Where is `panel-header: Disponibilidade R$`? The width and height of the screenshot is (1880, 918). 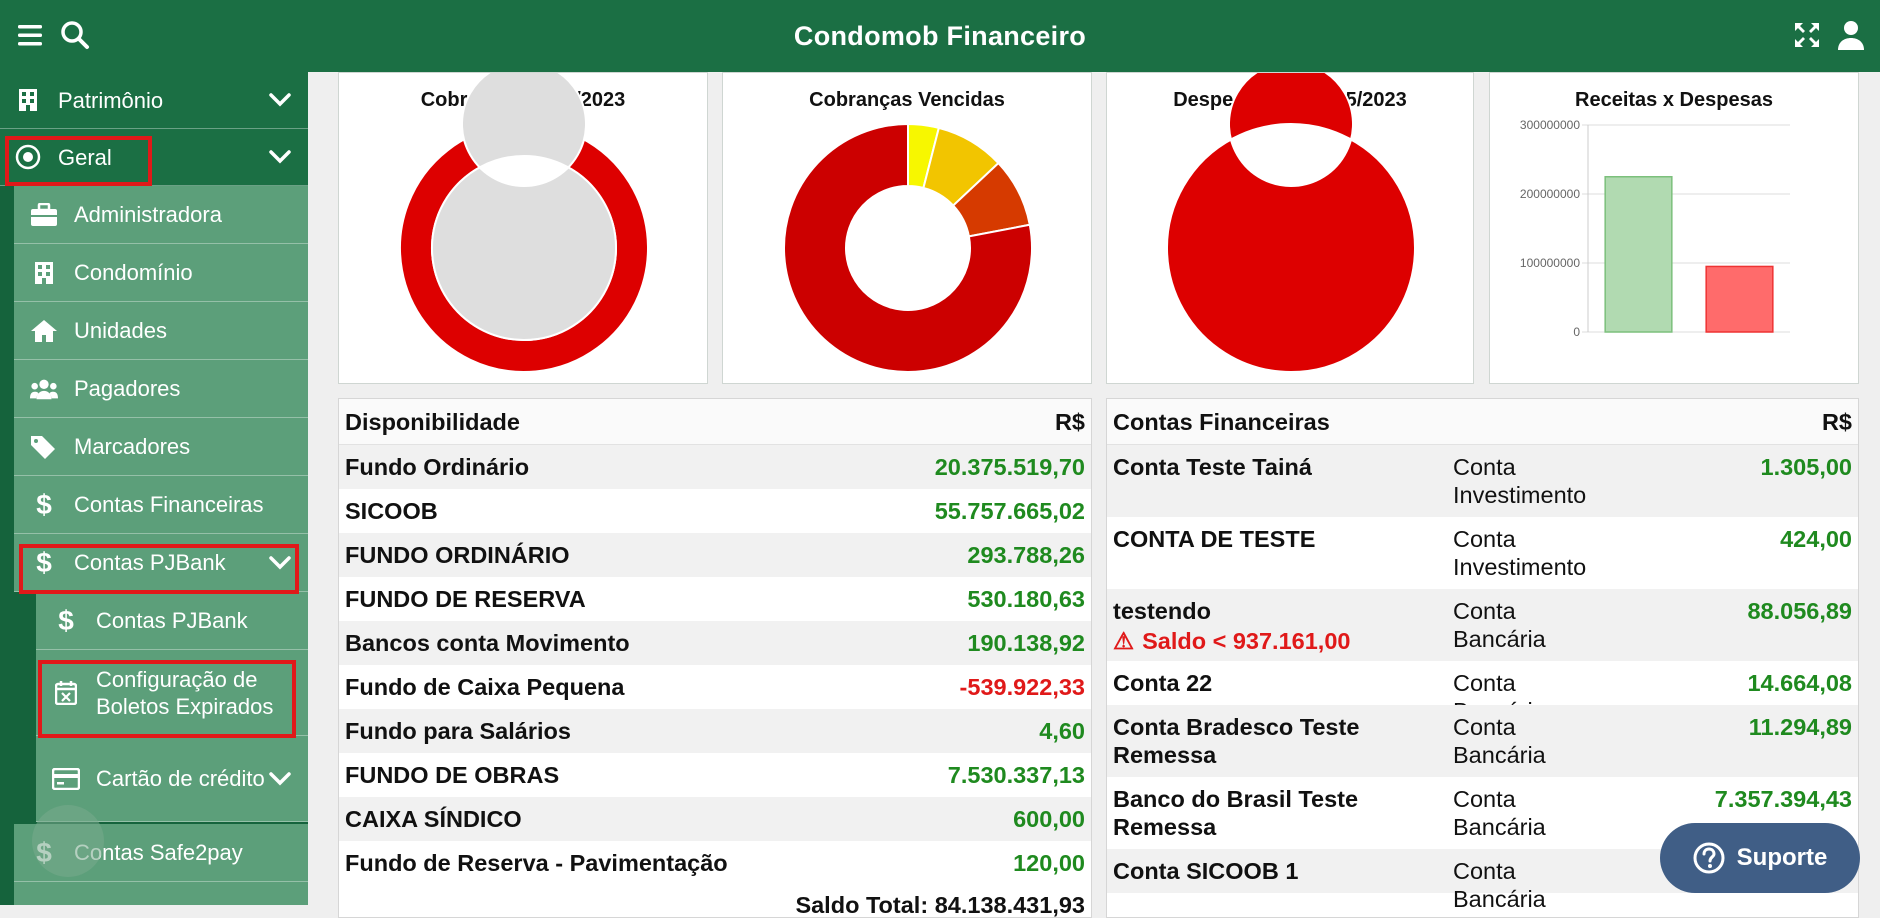
panel-header: Disponibilidade R$ is located at coordinates (715, 422).